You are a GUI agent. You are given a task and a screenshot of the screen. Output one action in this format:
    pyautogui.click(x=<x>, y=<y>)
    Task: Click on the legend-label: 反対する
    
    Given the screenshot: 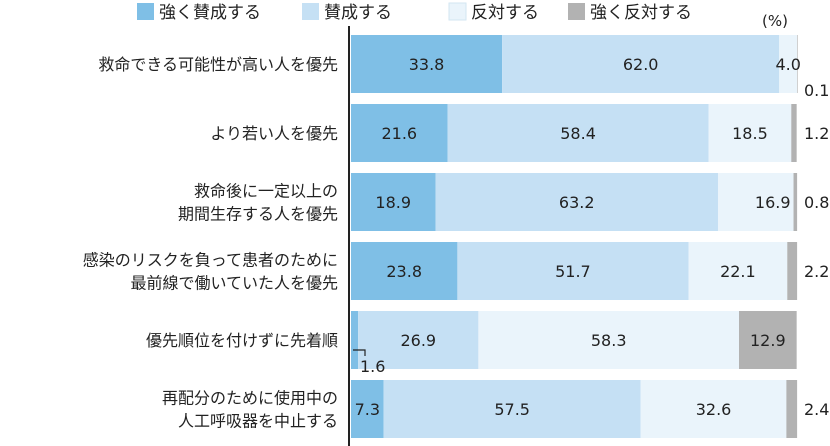 What is the action you would take?
    pyautogui.click(x=505, y=13)
    